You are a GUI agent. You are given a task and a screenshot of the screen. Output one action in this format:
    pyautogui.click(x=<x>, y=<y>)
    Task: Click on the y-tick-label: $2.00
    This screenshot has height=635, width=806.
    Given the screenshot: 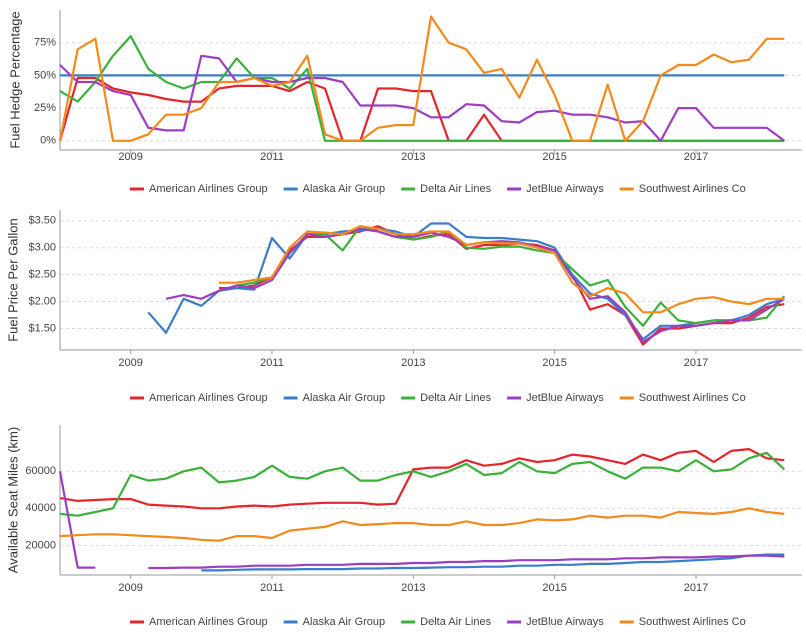 What is the action you would take?
    pyautogui.click(x=42, y=301)
    